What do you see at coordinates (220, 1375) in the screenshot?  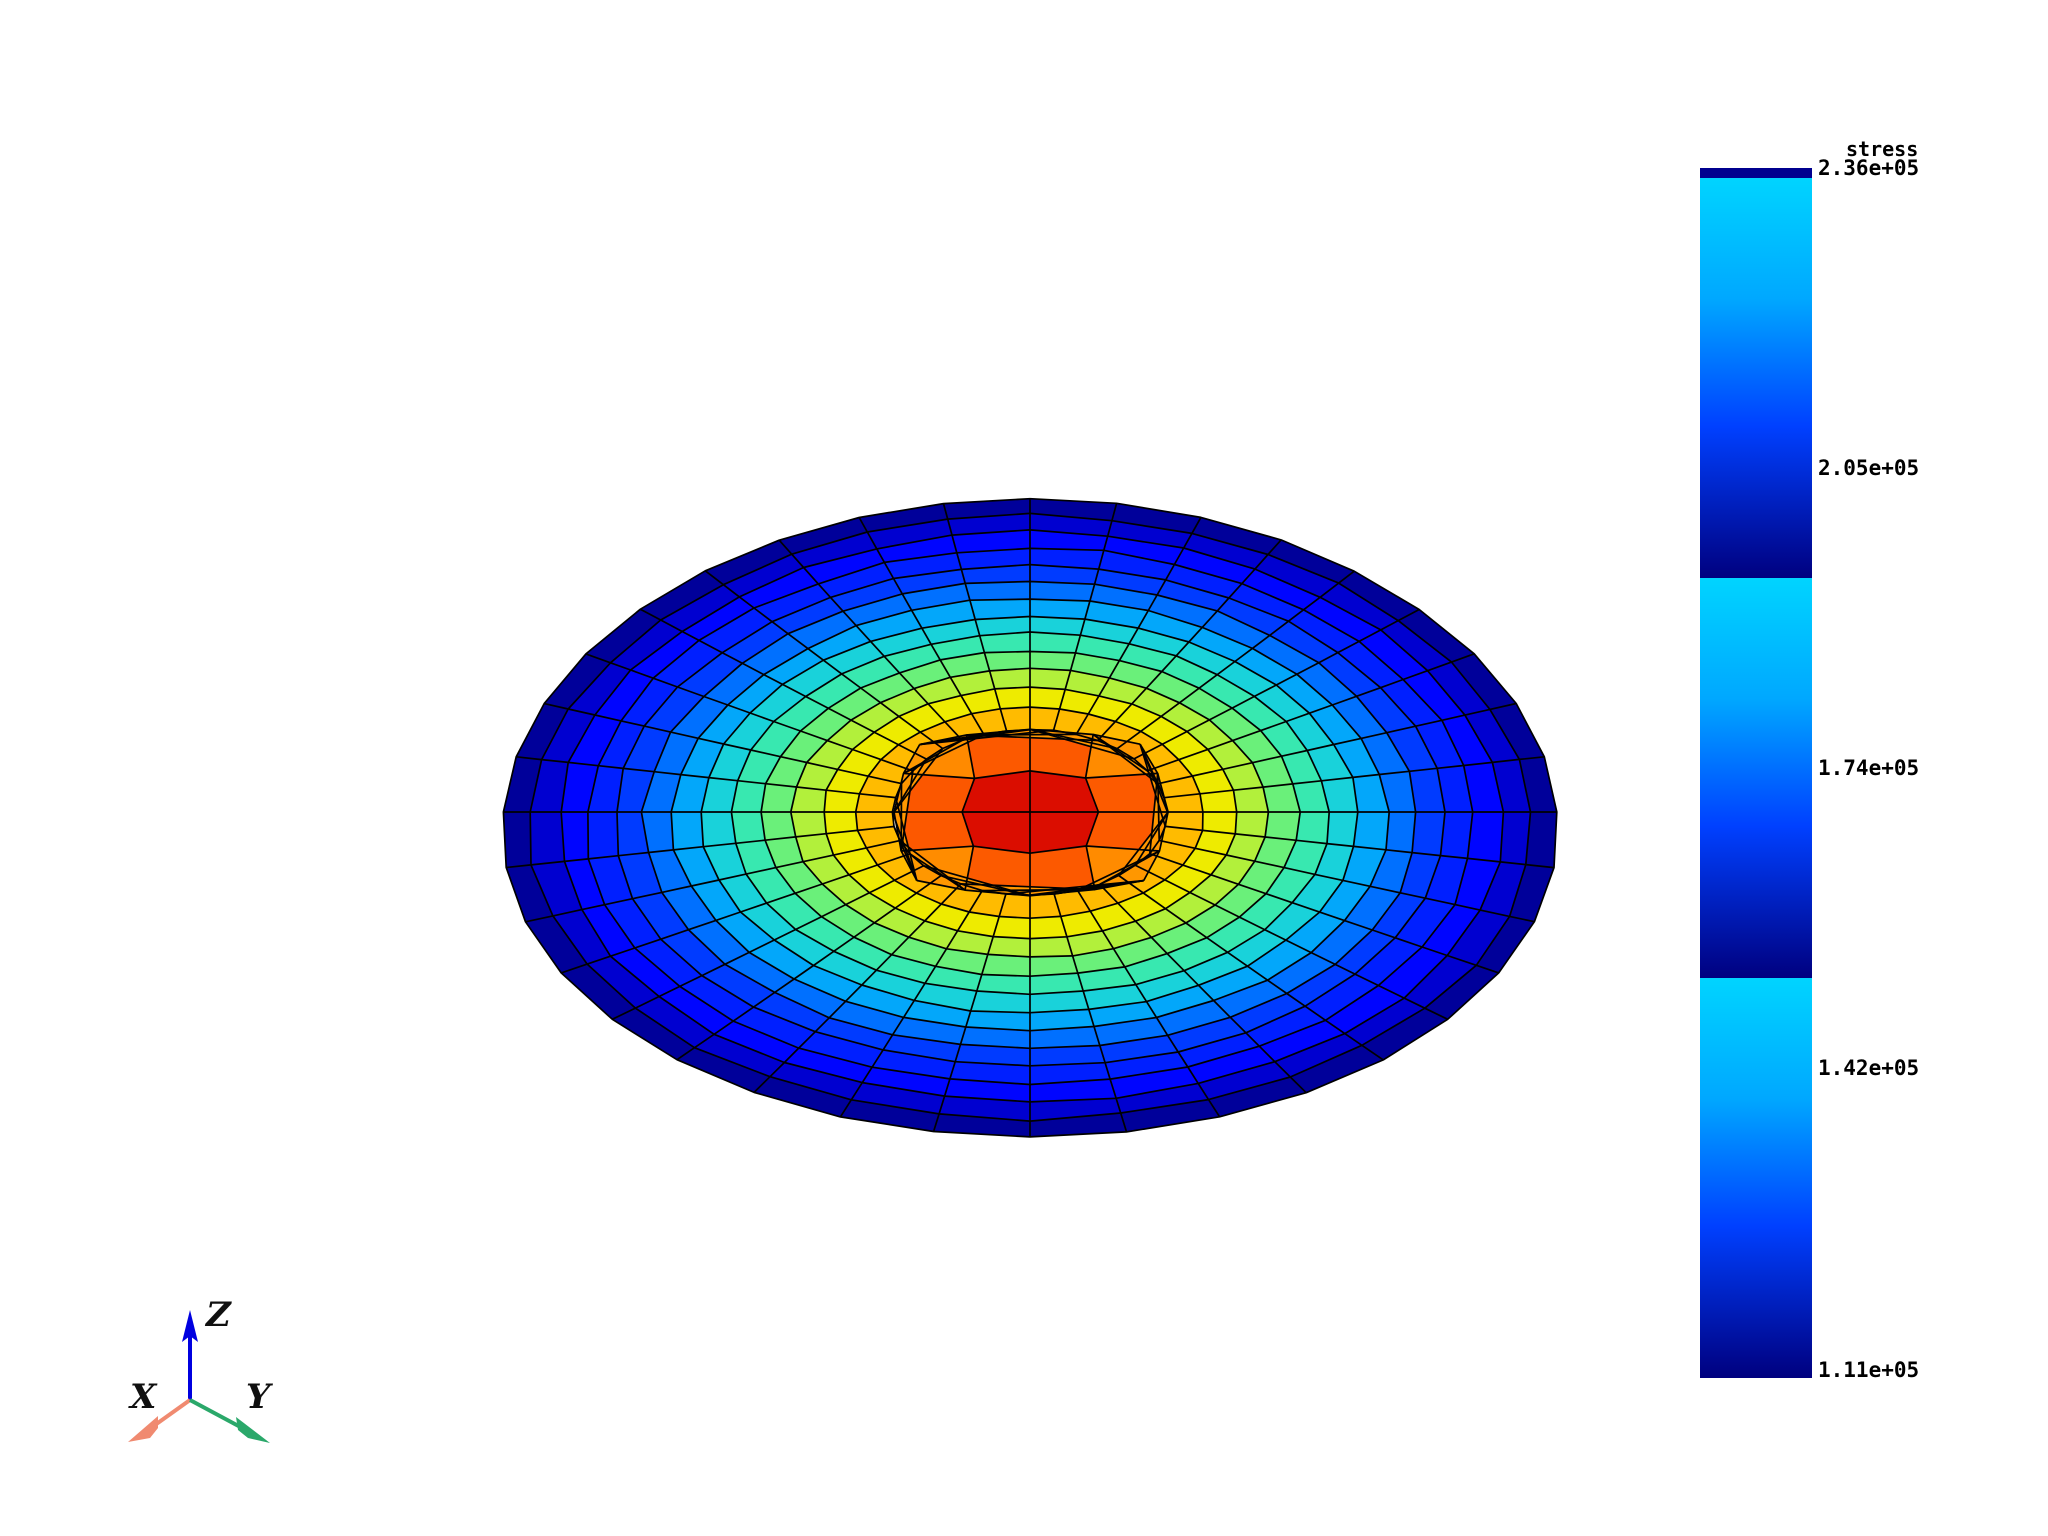 I see `orientation-axes-widget: Z X Y` at bounding box center [220, 1375].